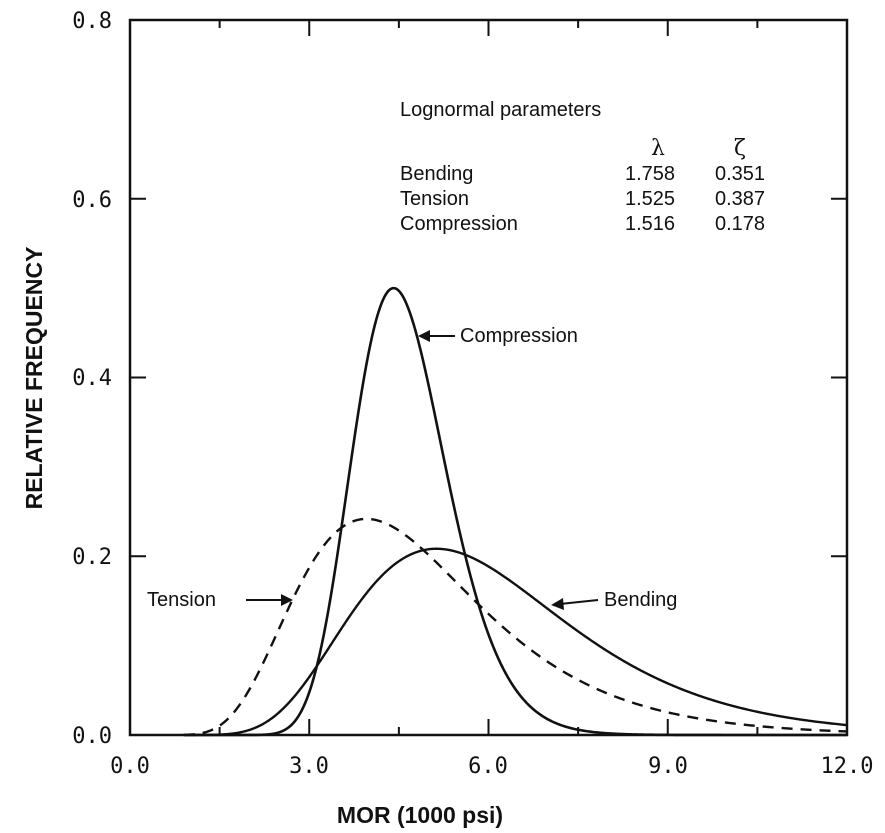  I want to click on parameter-header-zeta: ζ, so click(740, 148).